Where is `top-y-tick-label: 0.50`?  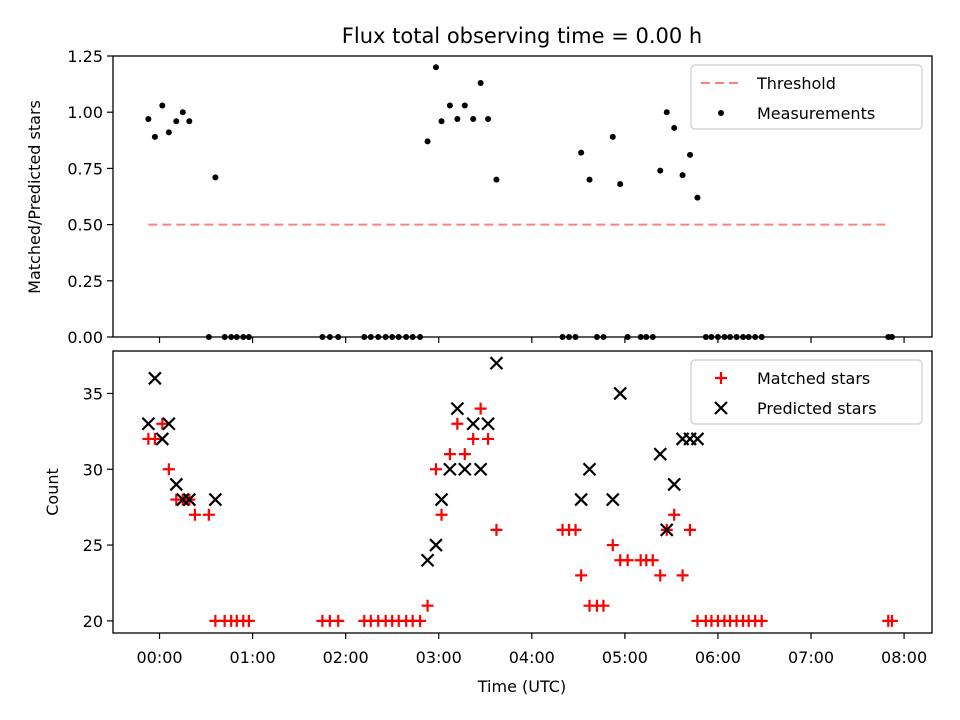 top-y-tick-label: 0.50 is located at coordinates (85, 225).